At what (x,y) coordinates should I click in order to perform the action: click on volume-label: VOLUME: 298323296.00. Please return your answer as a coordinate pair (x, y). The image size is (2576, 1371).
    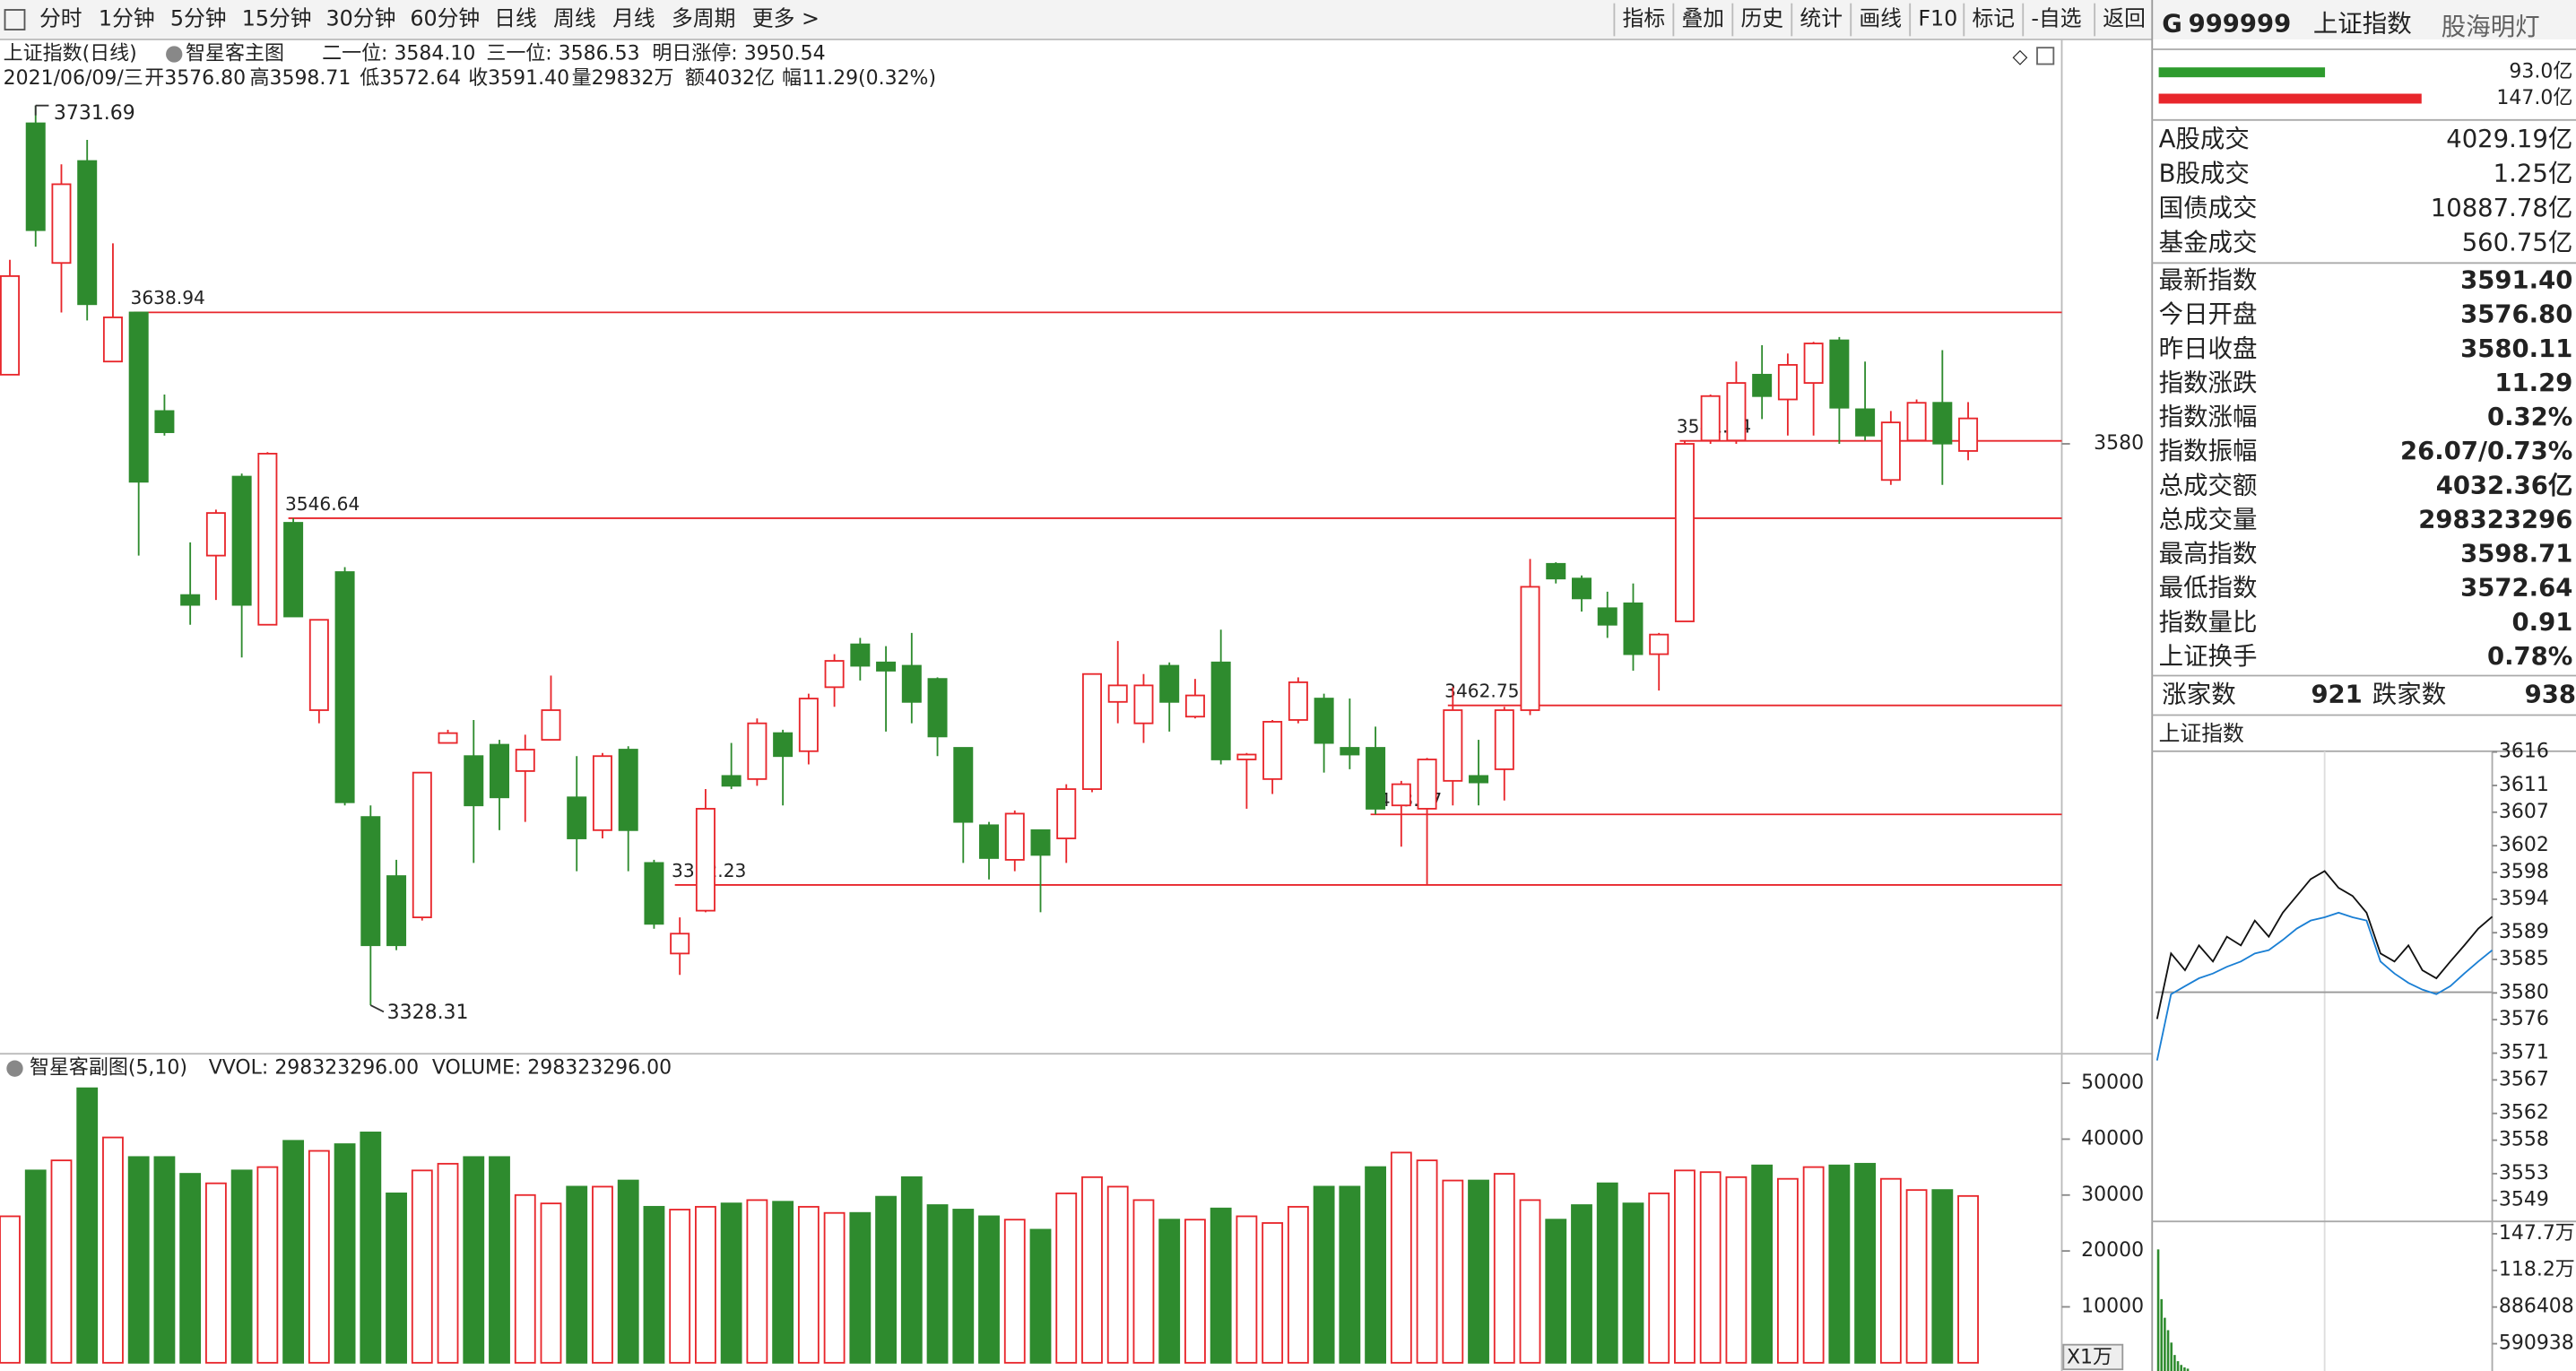
    Looking at the image, I should click on (552, 1068).